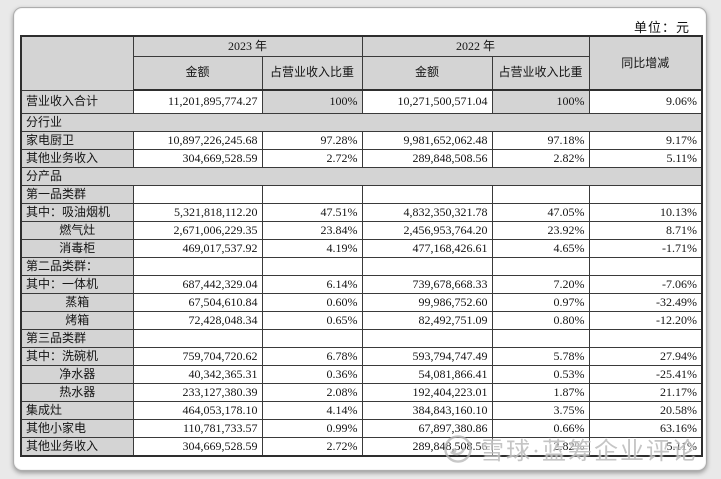 The height and width of the screenshot is (479, 721). Describe the element at coordinates (427, 212) in the screenshot. I see `amount-2022-cell: 4,832,350,321.78` at that location.